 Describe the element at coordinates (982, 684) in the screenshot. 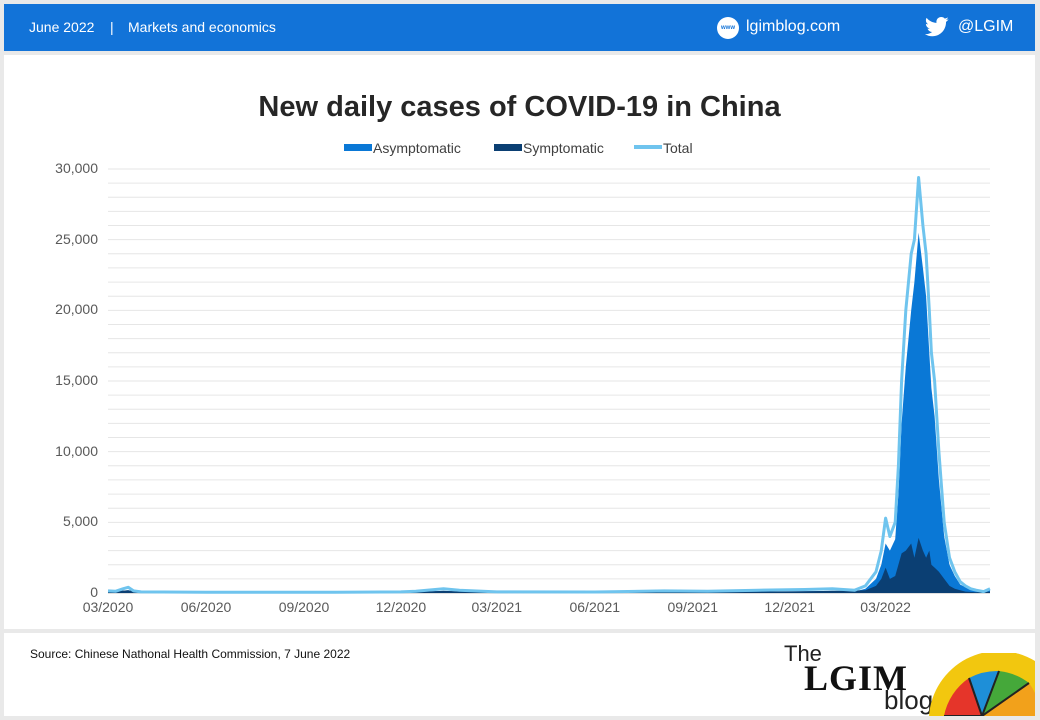

I see `umbrella-logo-icon` at that location.